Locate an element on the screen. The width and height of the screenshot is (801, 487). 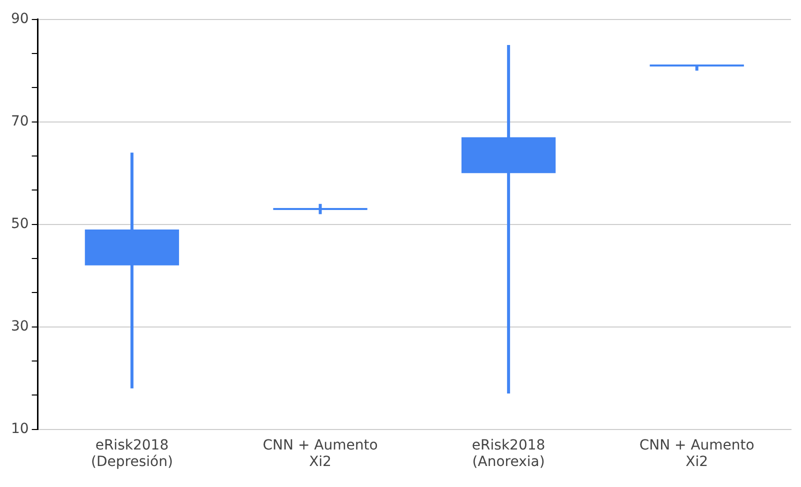
y-tick-label: 30 is located at coordinates (19, 326).